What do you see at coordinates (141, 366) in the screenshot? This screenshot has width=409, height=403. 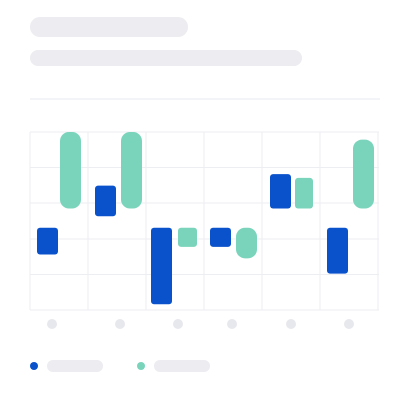 I see `legend-dot-series-b` at bounding box center [141, 366].